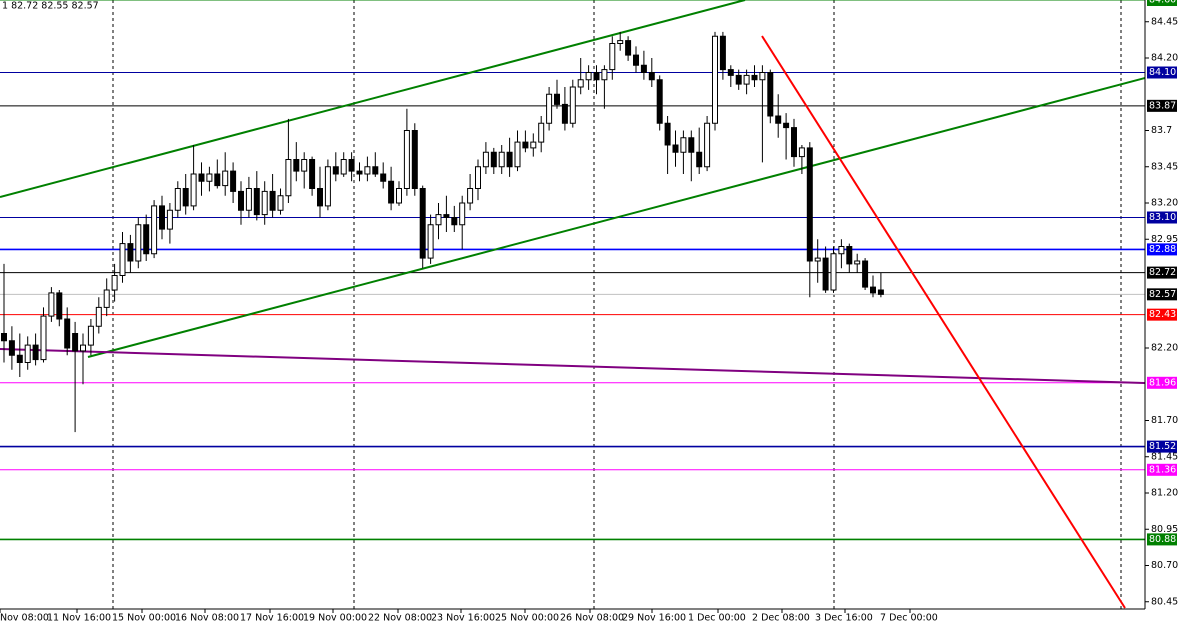 Image resolution: width=1184 pixels, height=626 pixels. What do you see at coordinates (1161, 130) in the screenshot?
I see `y-tick-label: 83.7` at bounding box center [1161, 130].